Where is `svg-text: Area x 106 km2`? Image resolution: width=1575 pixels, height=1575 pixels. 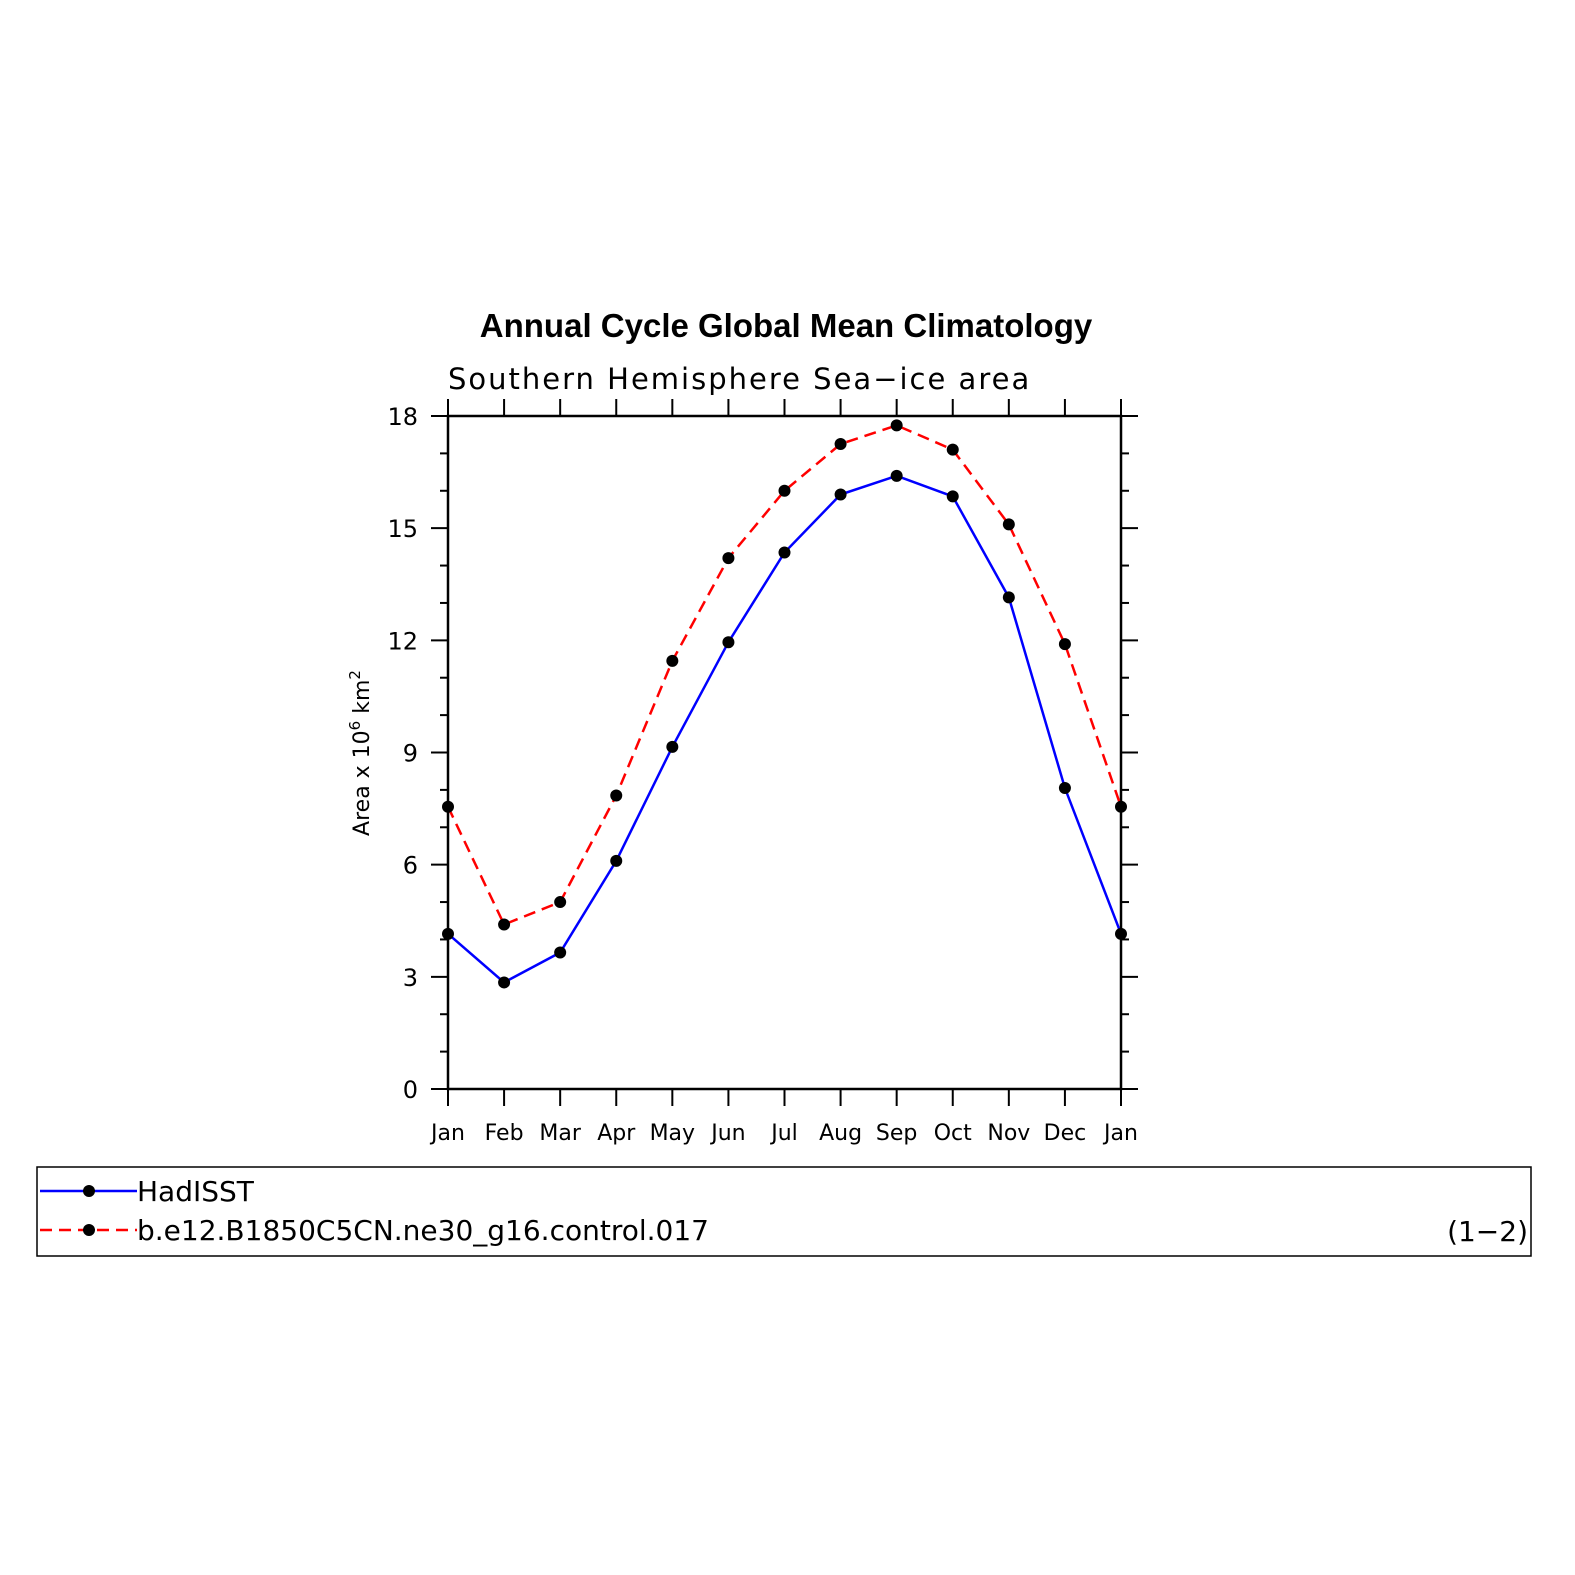
svg-text: Area x 106 km2 is located at coordinates (360, 753).